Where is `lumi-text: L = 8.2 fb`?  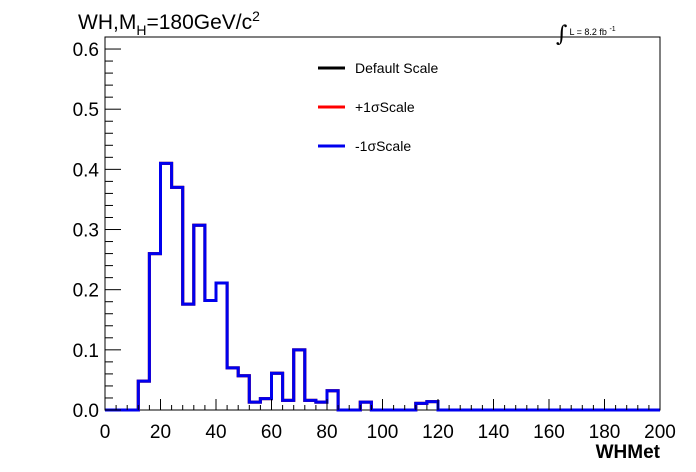
lumi-text: L = 8.2 fb is located at coordinates (588, 32).